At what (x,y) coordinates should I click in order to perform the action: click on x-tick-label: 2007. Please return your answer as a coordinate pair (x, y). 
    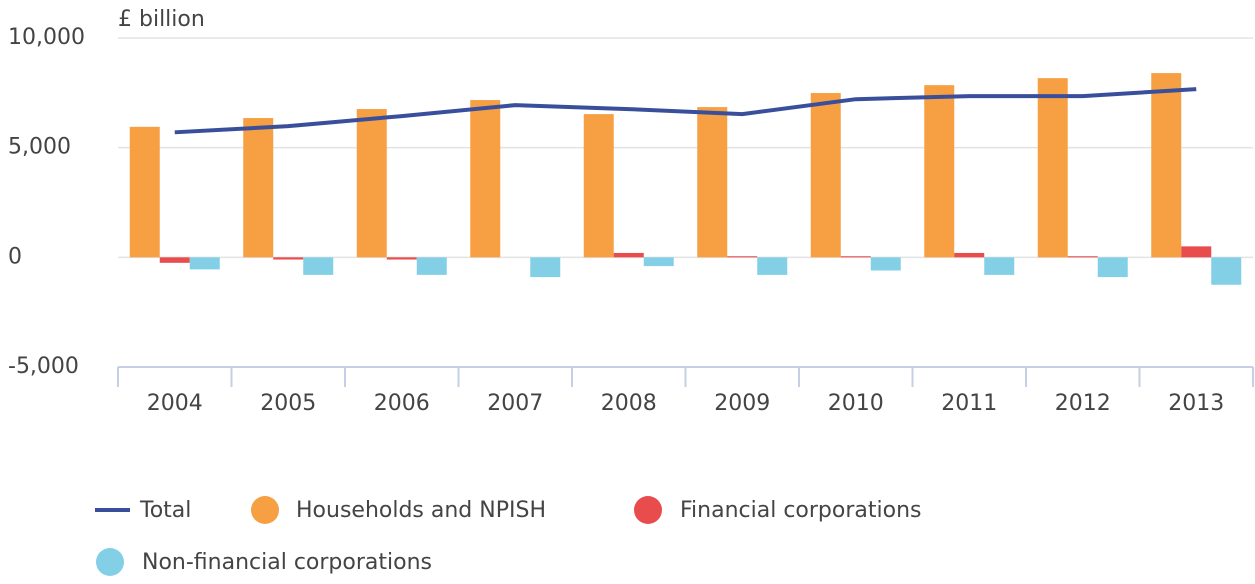
    Looking at the image, I should click on (515, 403).